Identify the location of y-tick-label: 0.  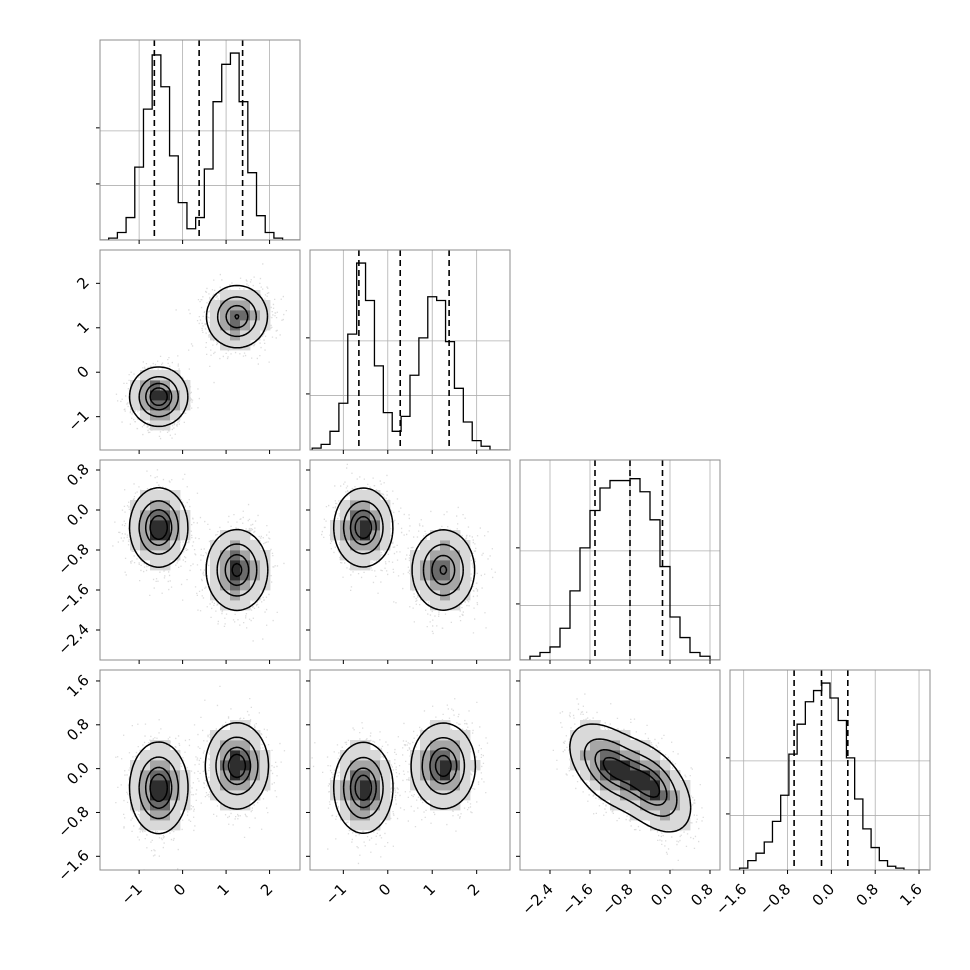
(82, 371).